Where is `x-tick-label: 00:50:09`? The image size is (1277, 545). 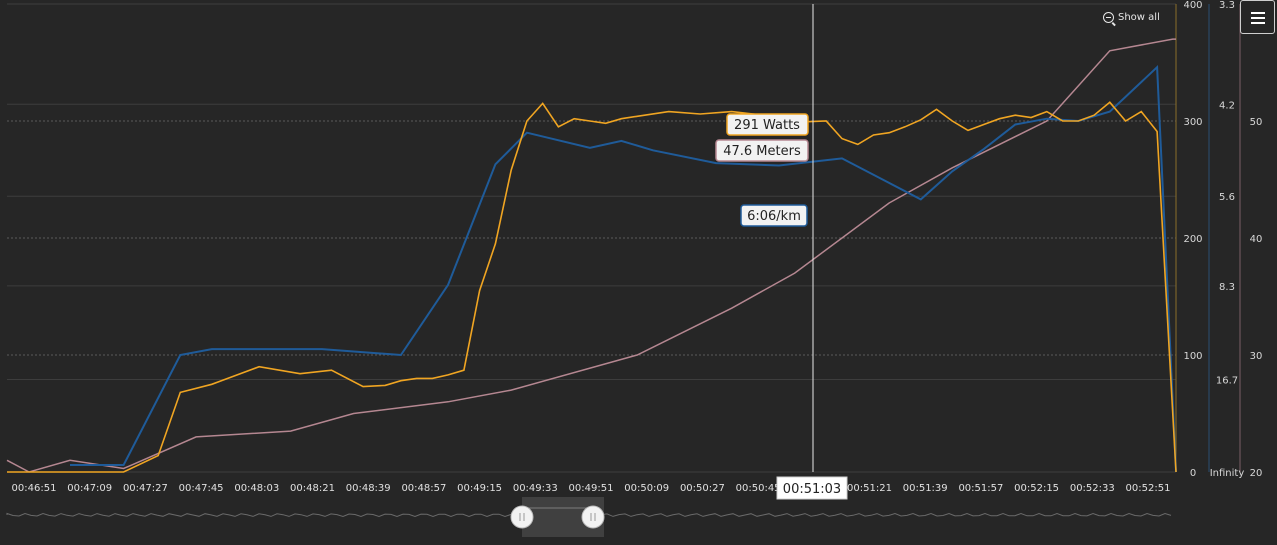 x-tick-label: 00:50:09 is located at coordinates (646, 488).